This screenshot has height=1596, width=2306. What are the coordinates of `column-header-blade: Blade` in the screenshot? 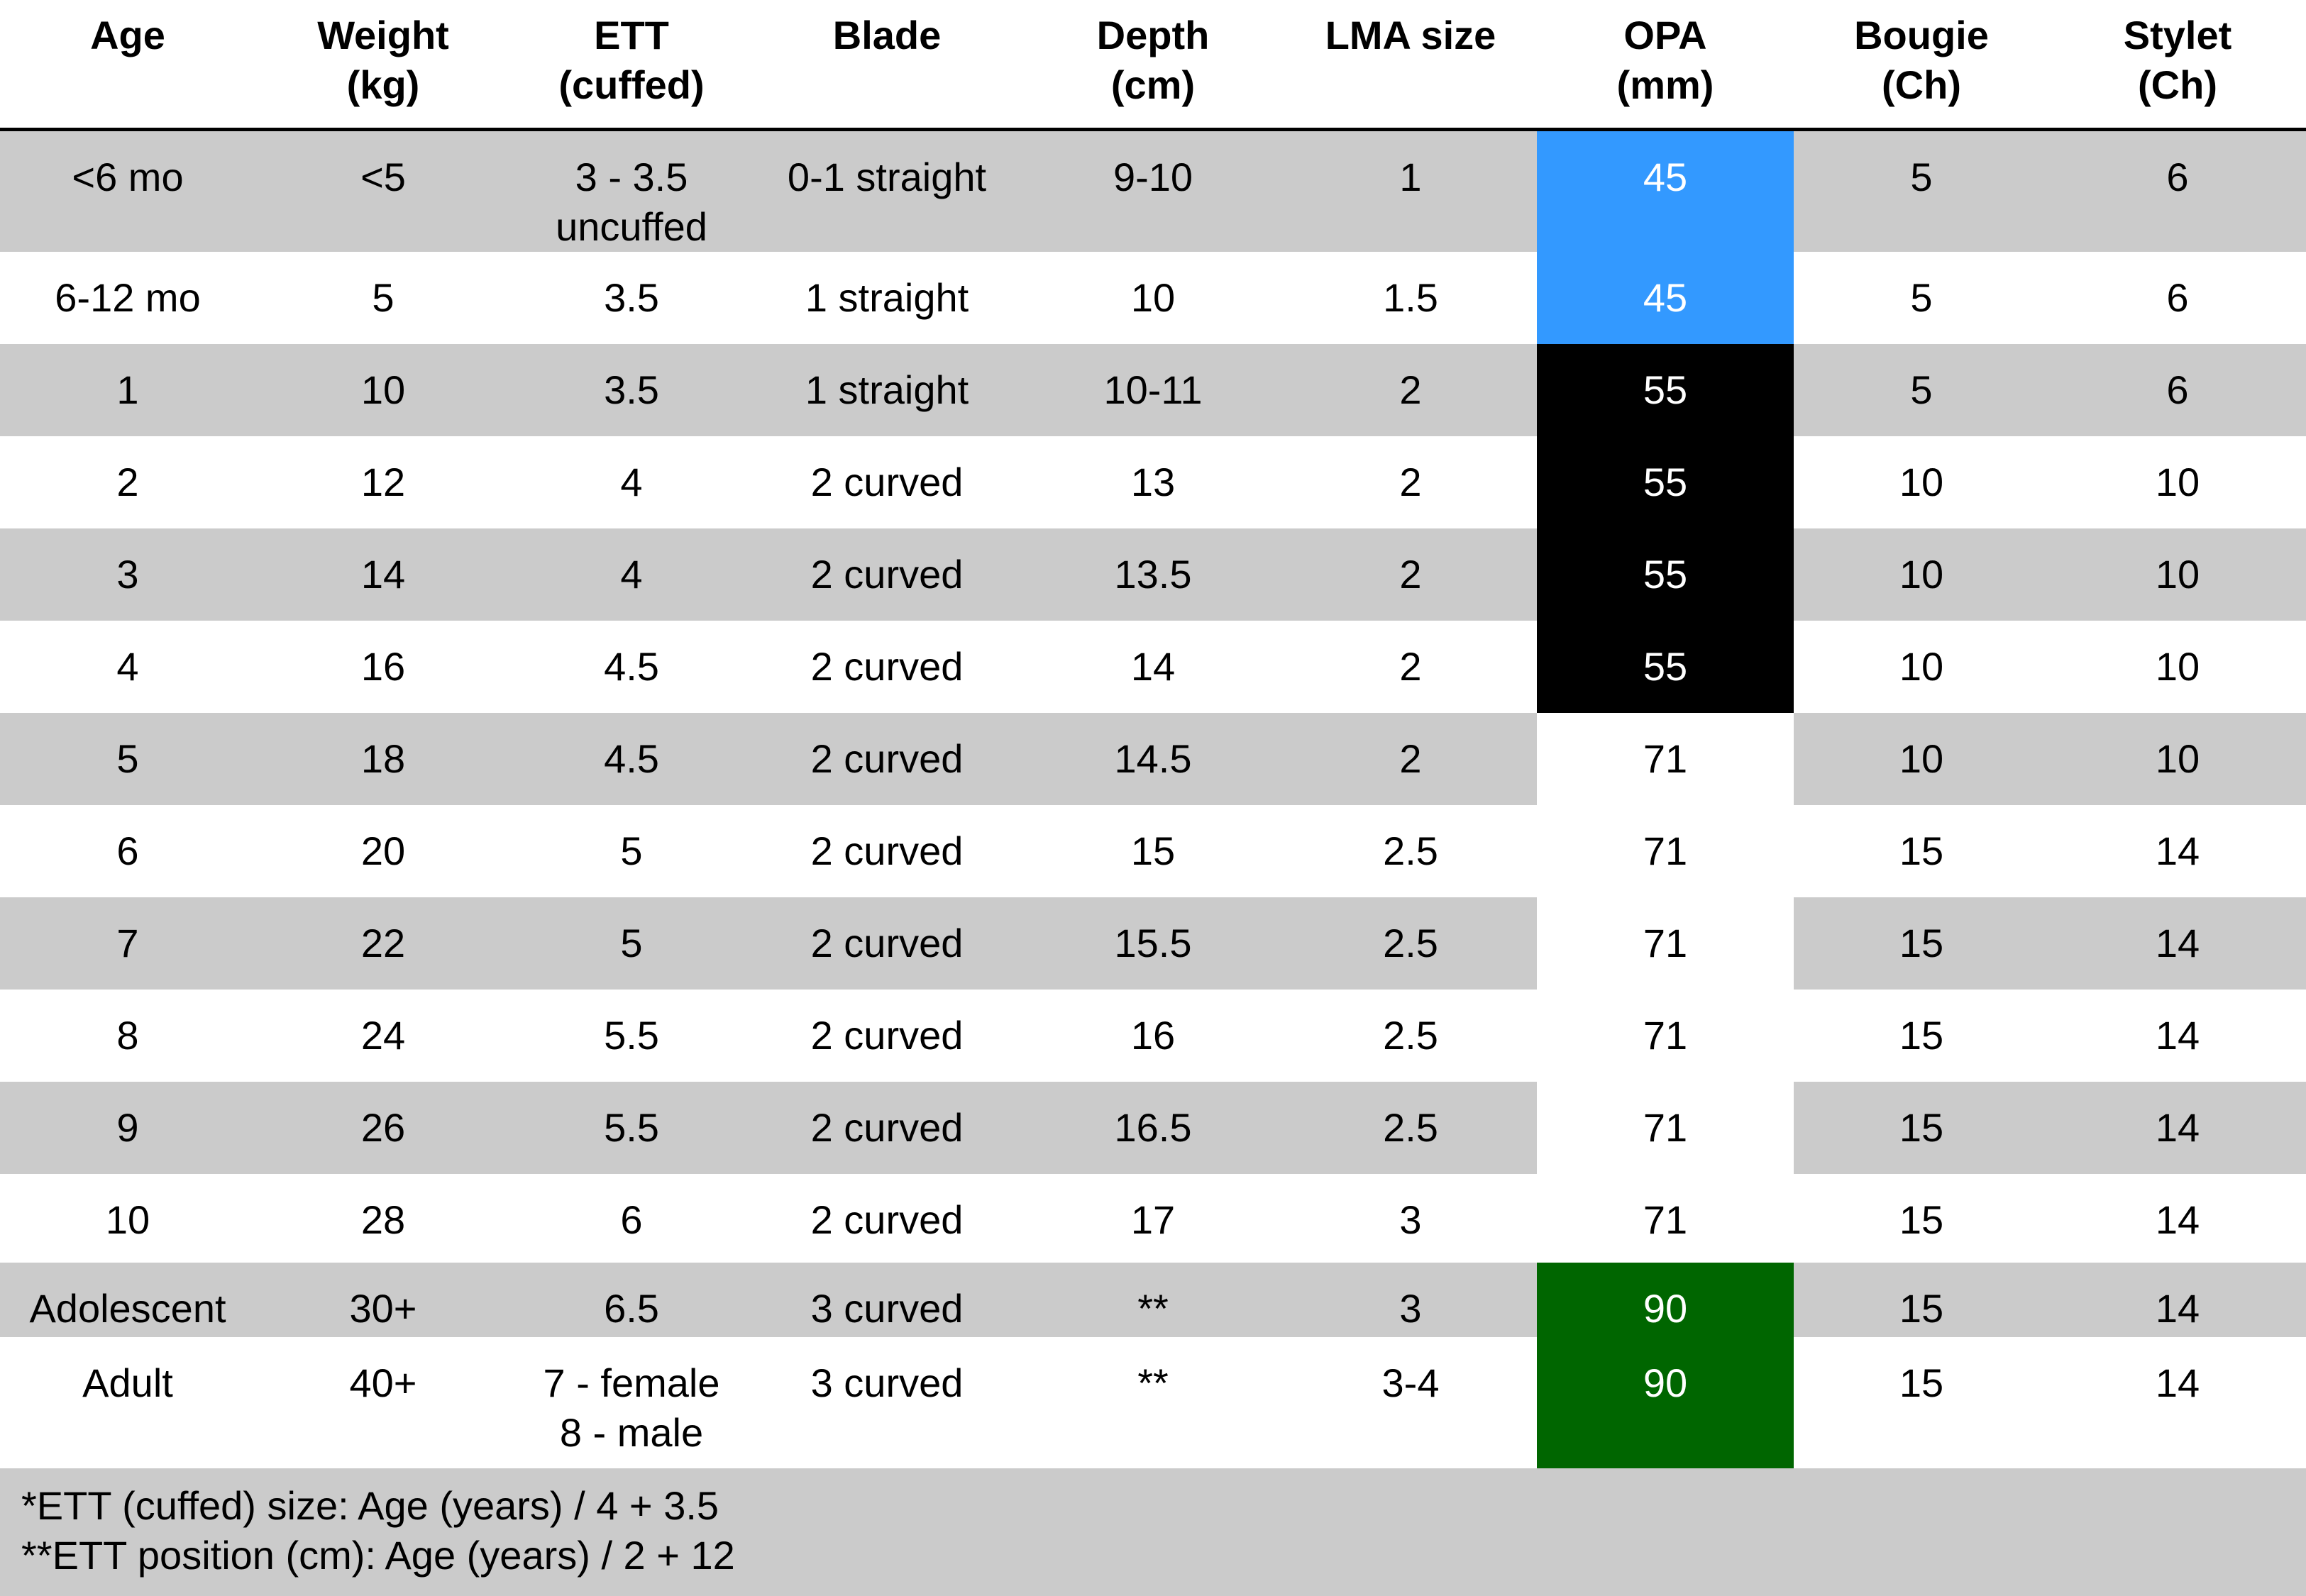 It's located at (887, 64).